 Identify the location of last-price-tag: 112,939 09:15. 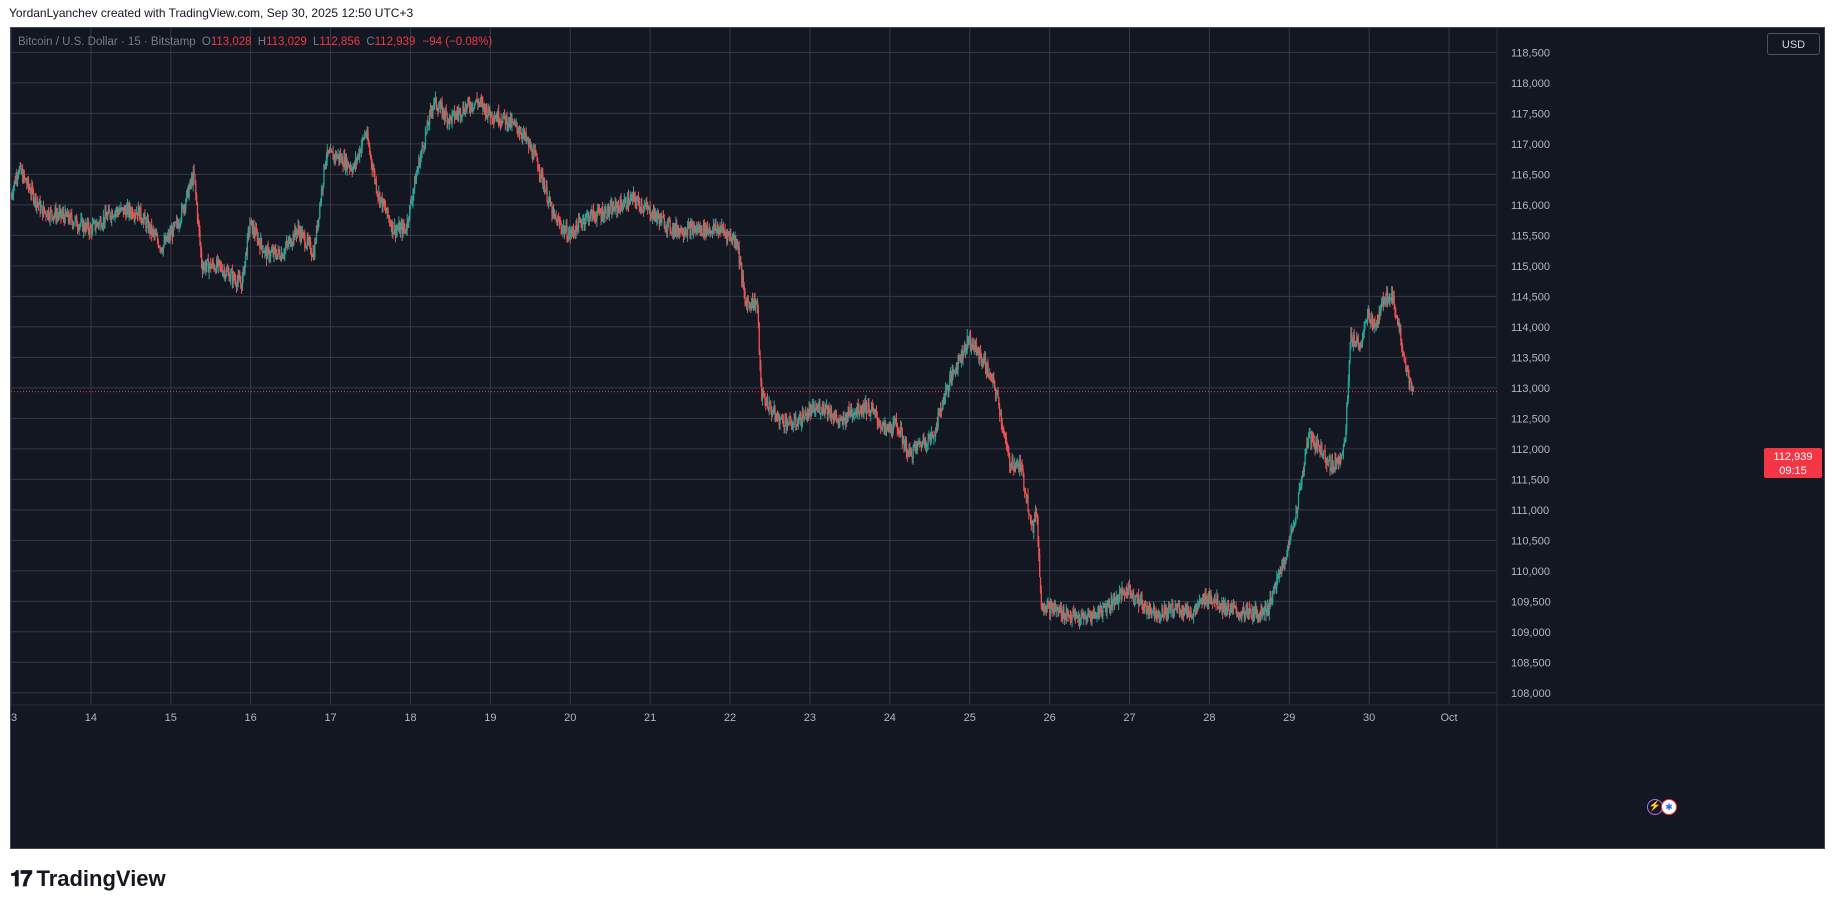
(1793, 463).